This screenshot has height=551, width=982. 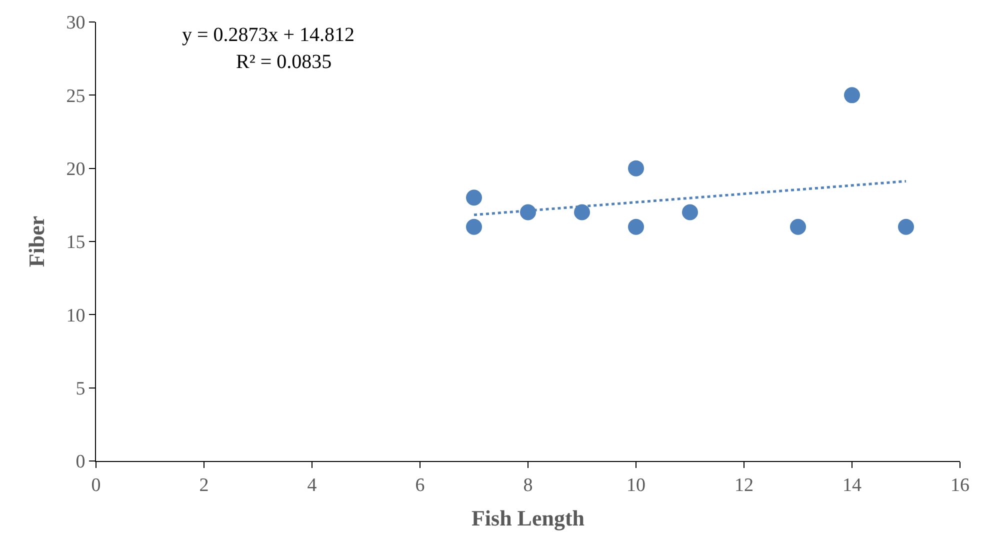 I want to click on x-tick-label: 10, so click(x=636, y=485).